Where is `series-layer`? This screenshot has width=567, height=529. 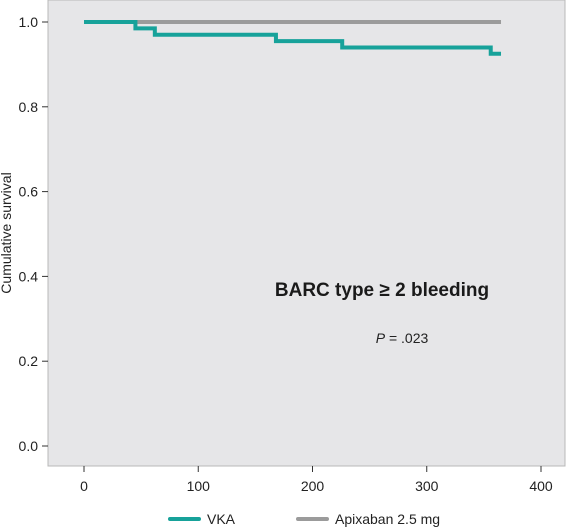 series-layer is located at coordinates (293, 38).